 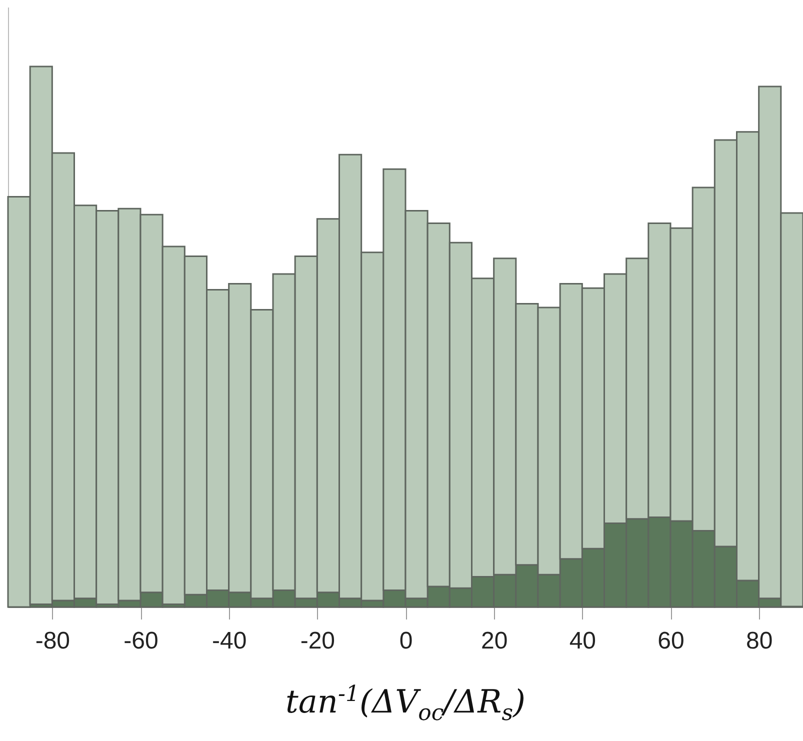 I want to click on x-tick-label: -60, so click(x=141, y=641).